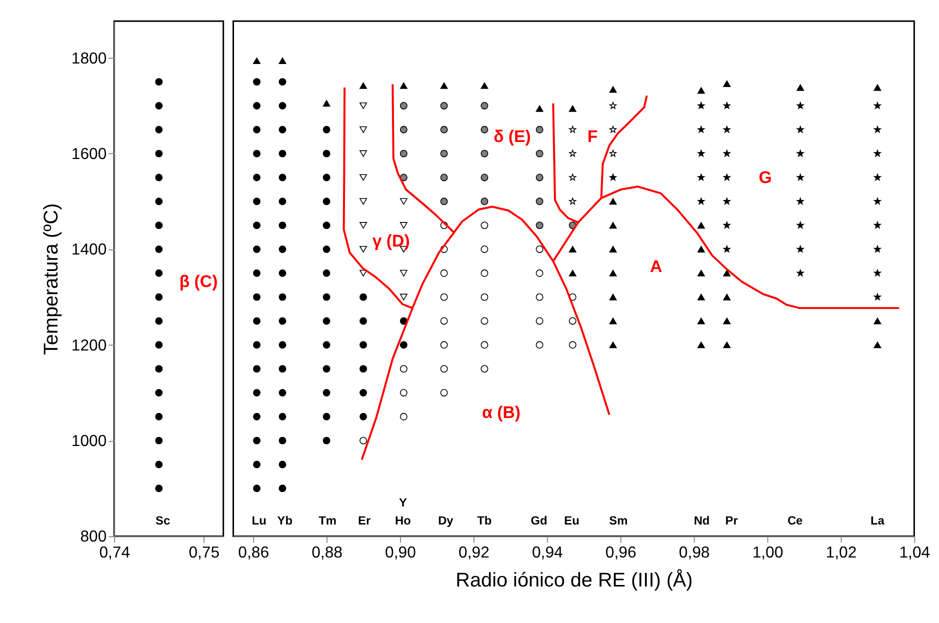 This screenshot has width=939, height=623. I want to click on y-tick-label: 1000, so click(89, 441).